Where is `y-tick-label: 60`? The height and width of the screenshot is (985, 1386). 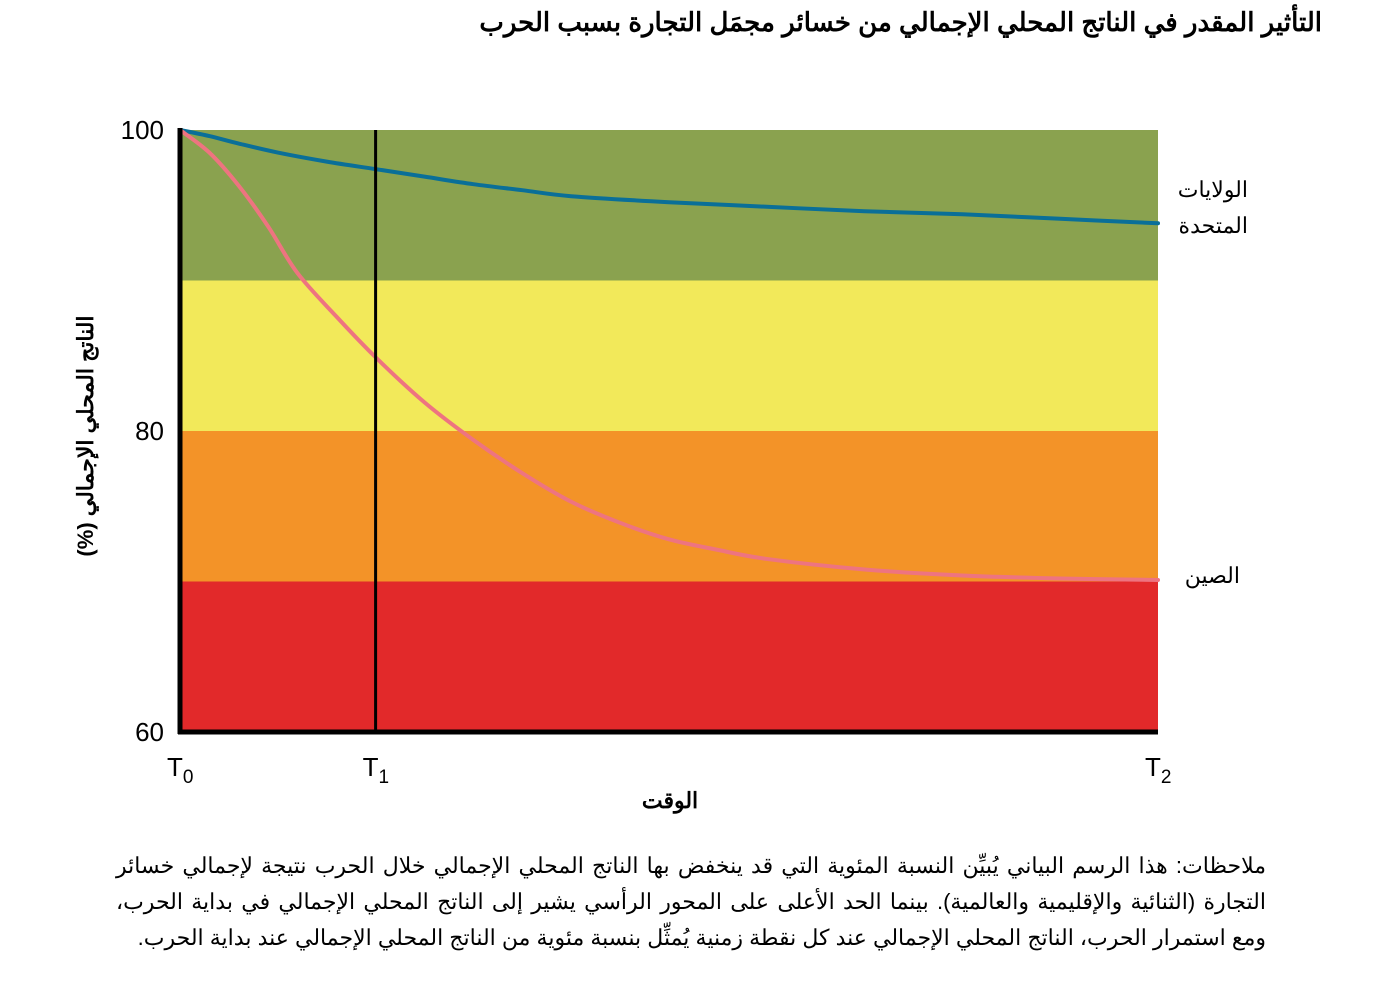
y-tick-label: 60 is located at coordinates (149, 732).